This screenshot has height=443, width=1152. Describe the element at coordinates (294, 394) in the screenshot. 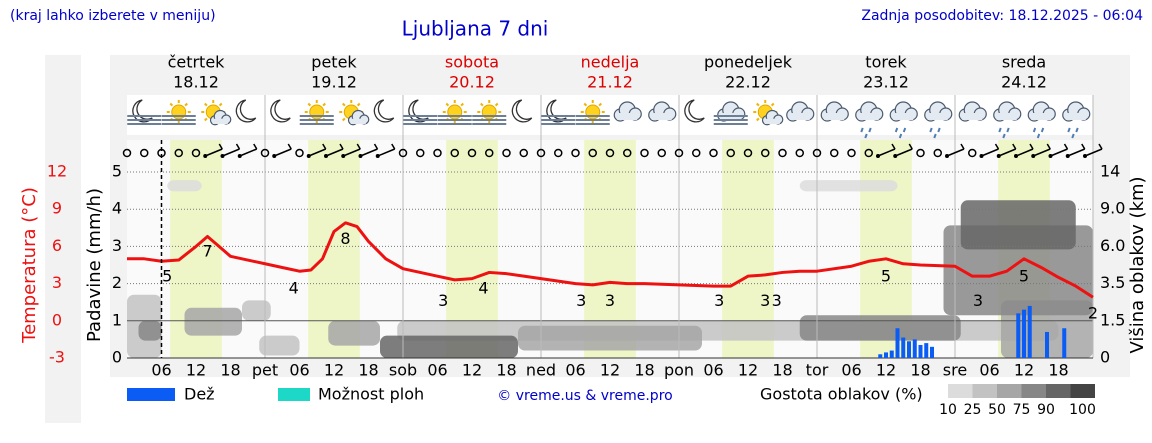

I see `legend-swatch` at that location.